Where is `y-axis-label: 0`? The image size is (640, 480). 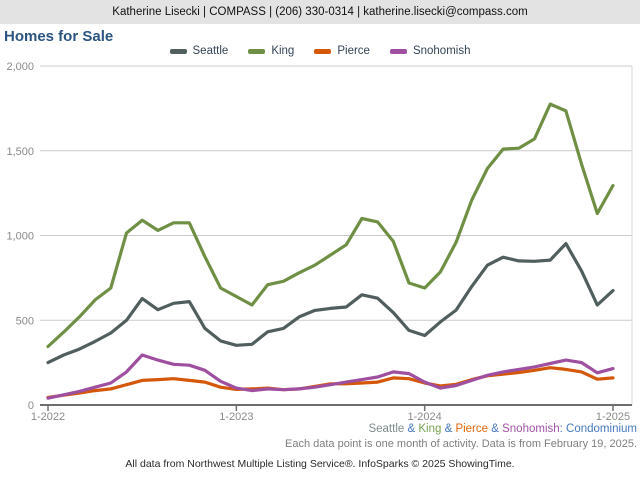 y-axis-label: 0 is located at coordinates (31, 406).